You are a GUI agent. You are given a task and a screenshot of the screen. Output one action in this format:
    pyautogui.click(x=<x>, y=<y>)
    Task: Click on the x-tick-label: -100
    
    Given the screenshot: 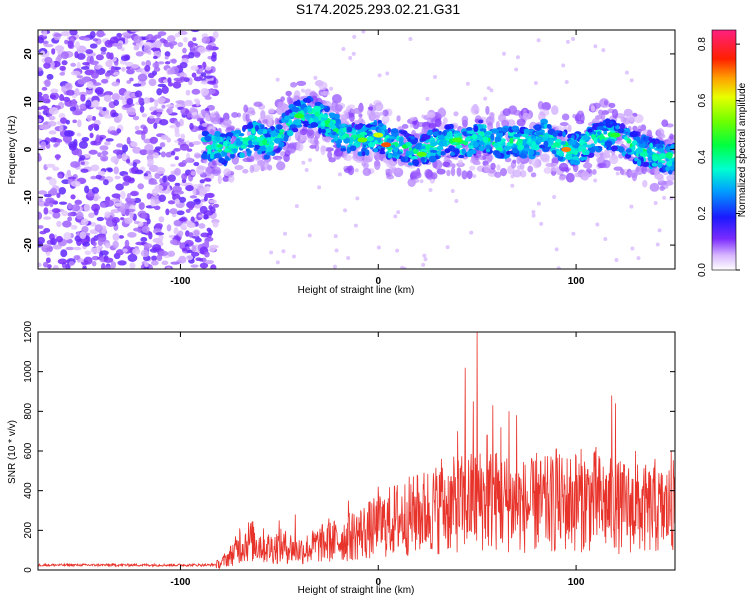 What is the action you would take?
    pyautogui.click(x=180, y=582)
    